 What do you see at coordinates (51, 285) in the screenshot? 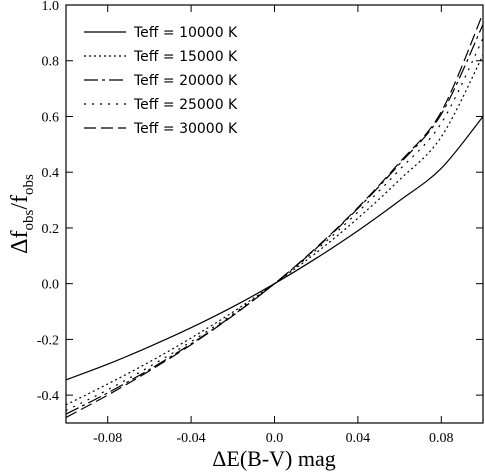
I see `y-tick-label: 0.0` at bounding box center [51, 285].